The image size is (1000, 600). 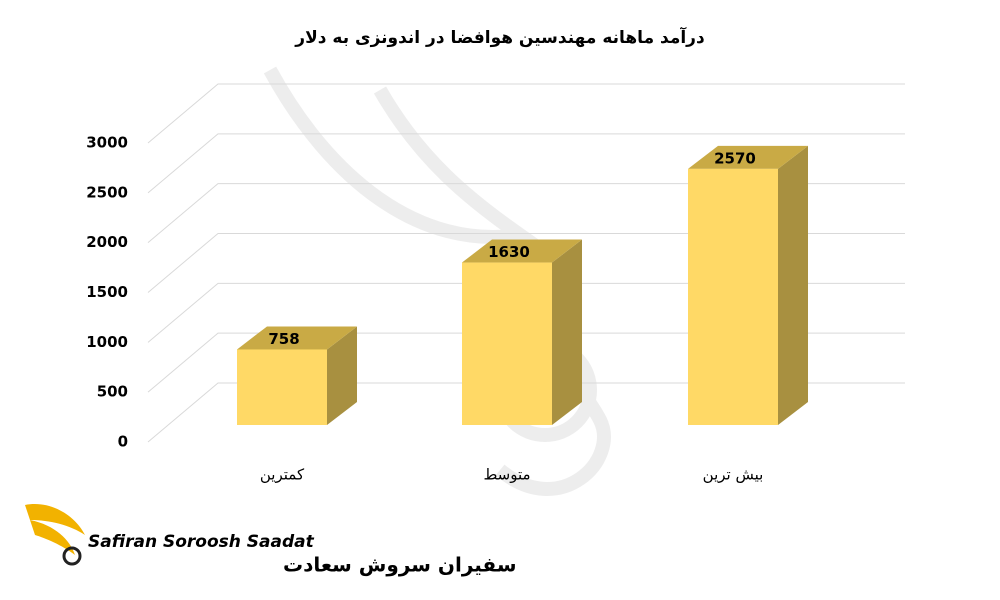 What do you see at coordinates (107, 292) in the screenshot?
I see `y-tick-label: 1500` at bounding box center [107, 292].